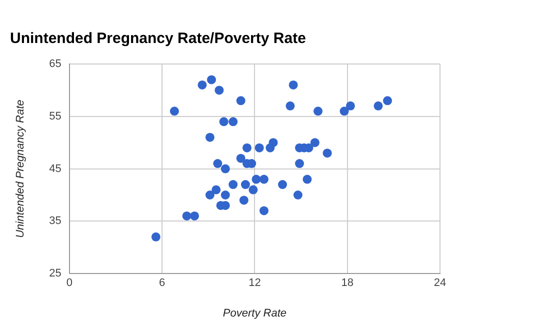 This screenshot has height=334, width=540. What do you see at coordinates (55, 116) in the screenshot?
I see `y-tick-label: 55` at bounding box center [55, 116].